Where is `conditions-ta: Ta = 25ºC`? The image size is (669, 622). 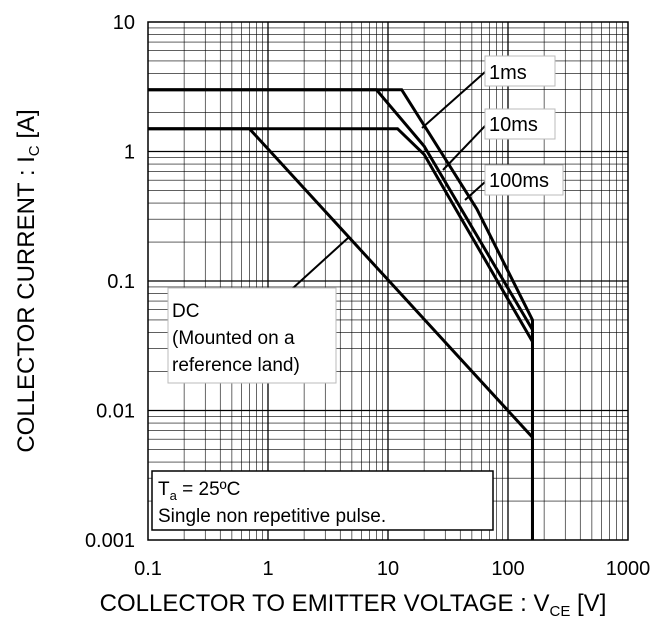
conditions-ta: Ta = 25ºC is located at coordinates (199, 491).